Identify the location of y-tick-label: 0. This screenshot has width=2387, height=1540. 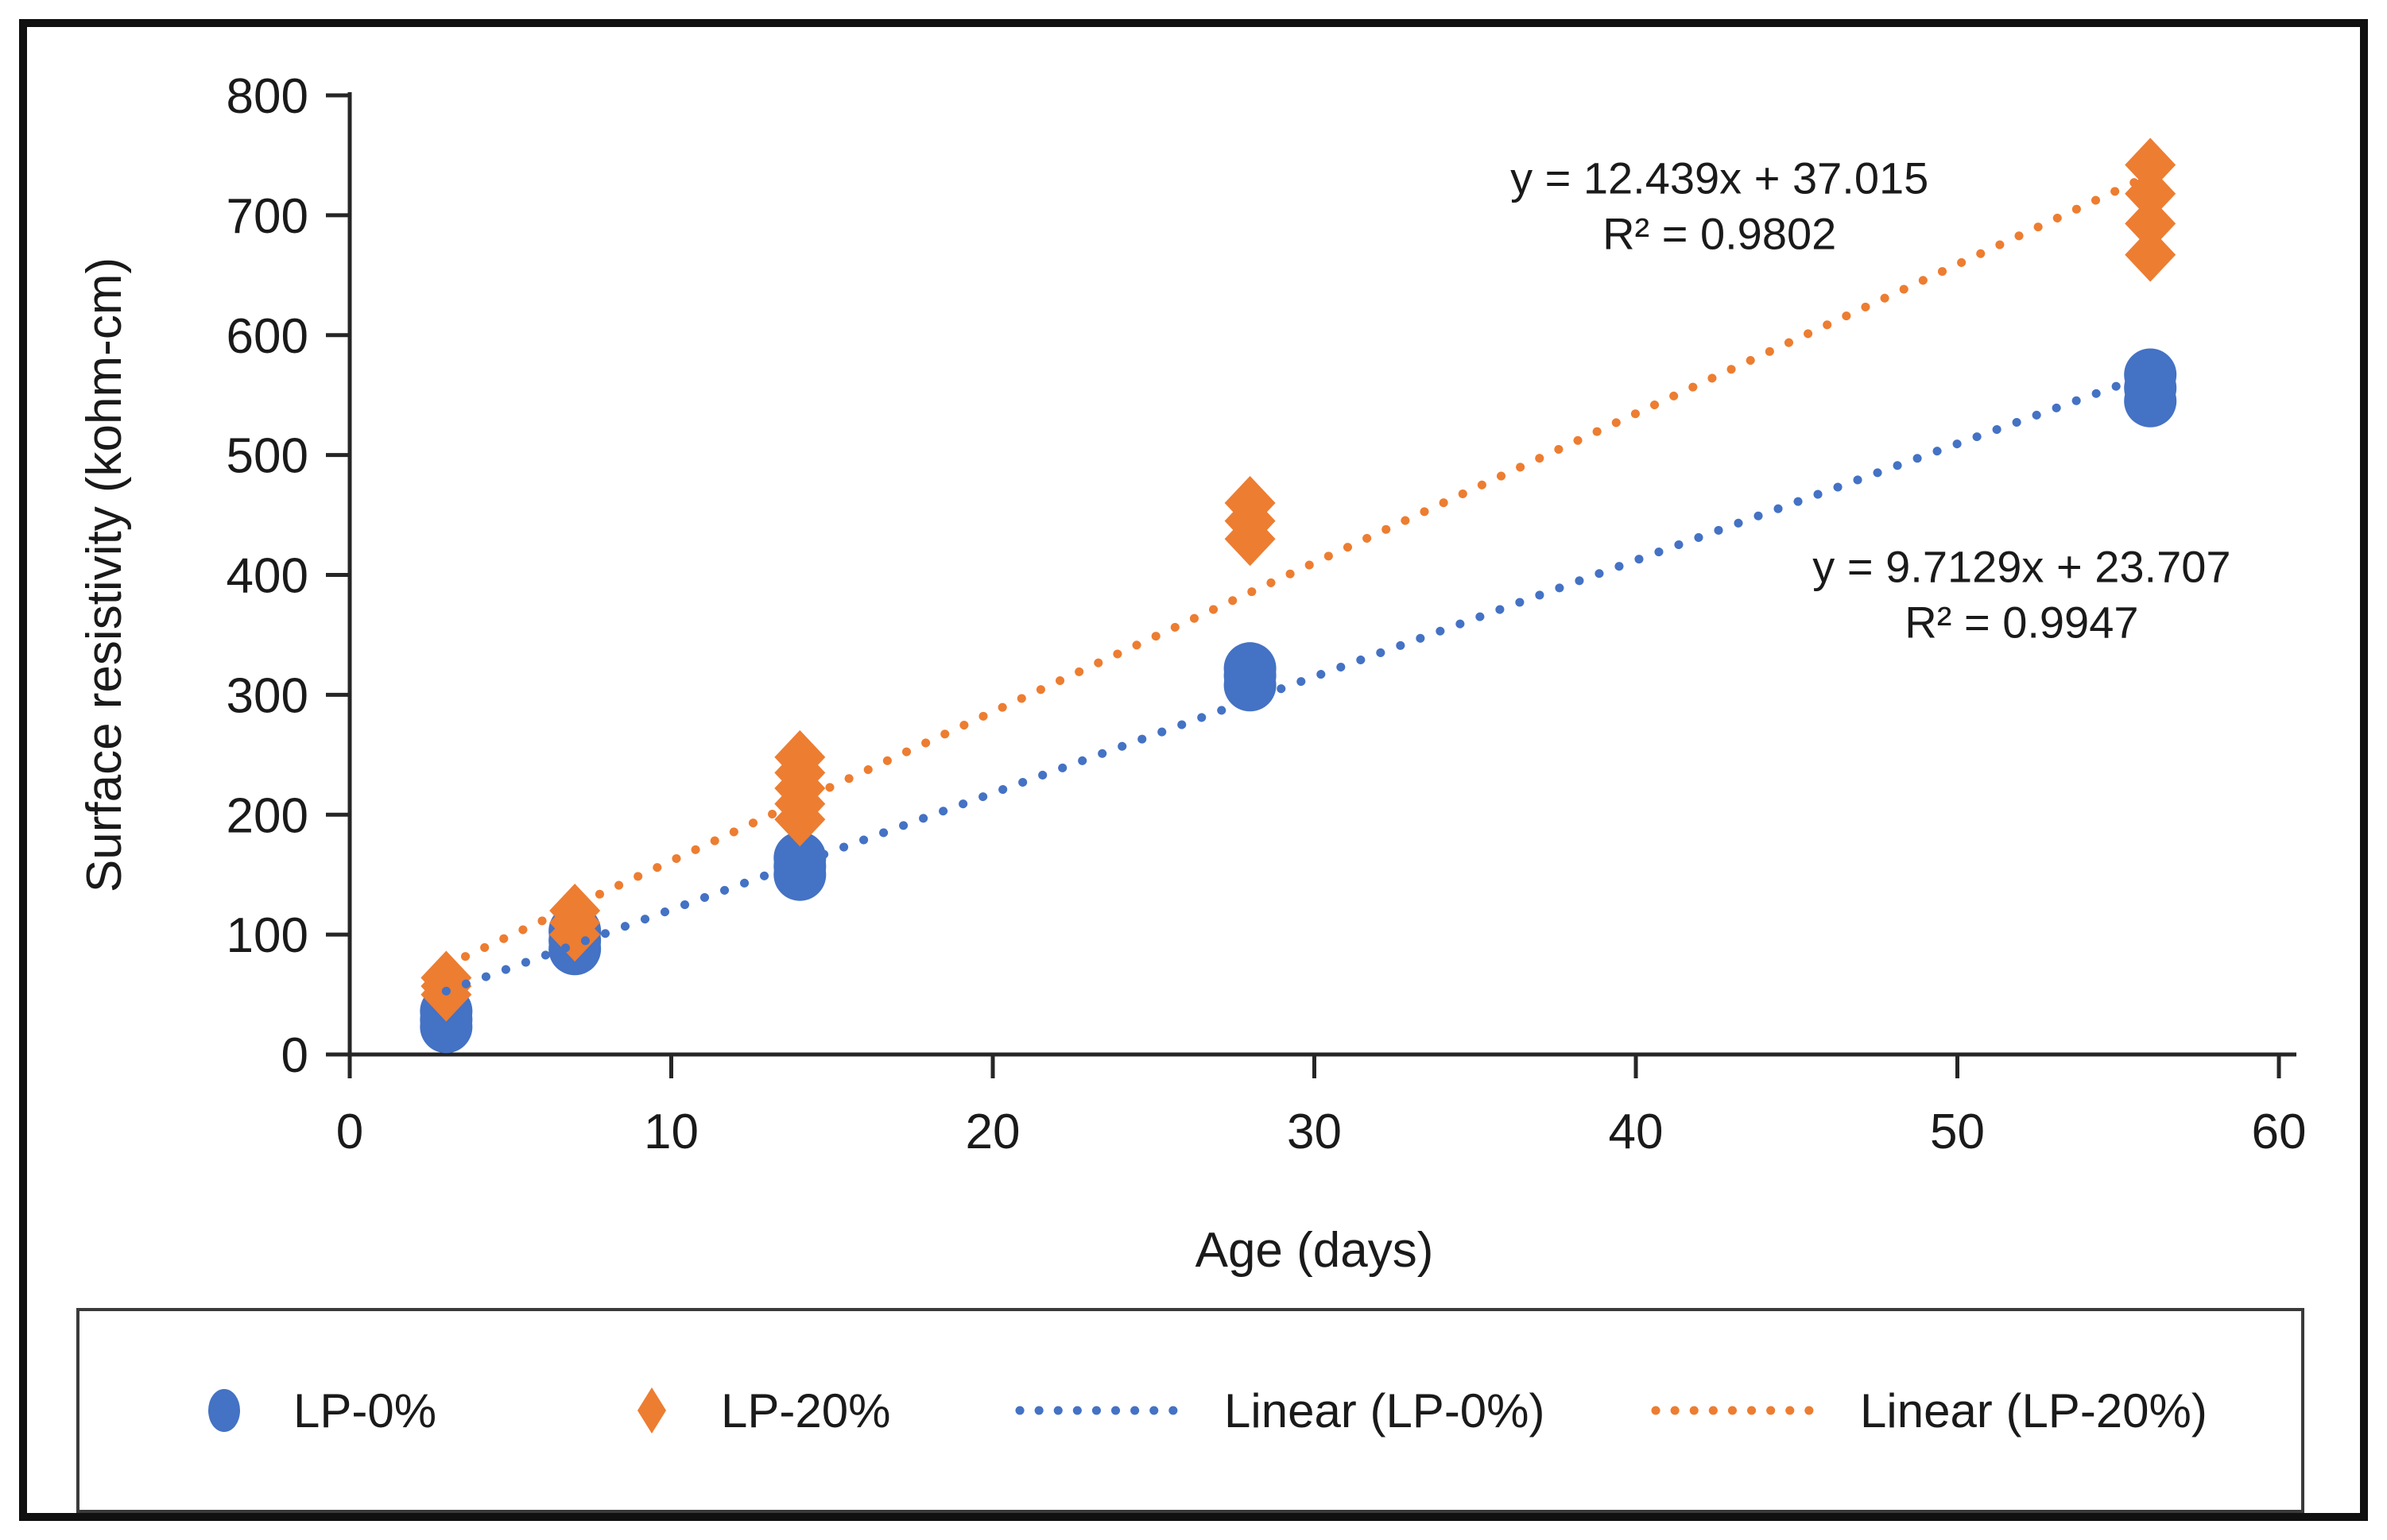
(294, 1056).